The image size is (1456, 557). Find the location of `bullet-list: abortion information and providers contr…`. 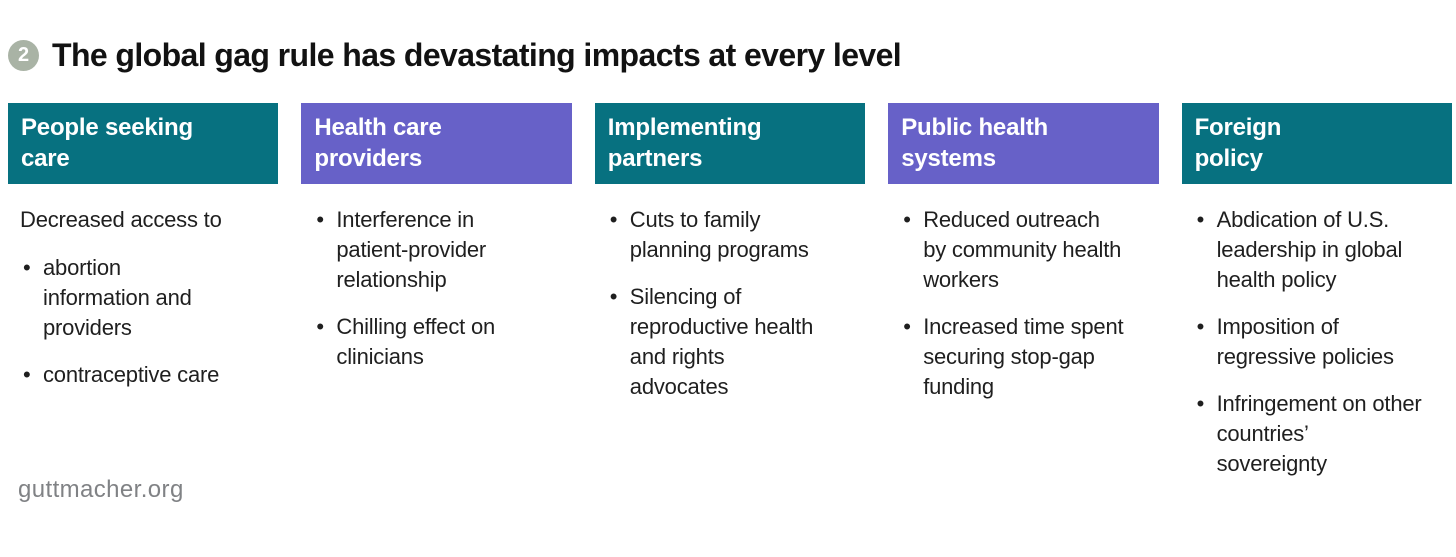

bullet-list: abortion information and providers contr… is located at coordinates (149, 321).